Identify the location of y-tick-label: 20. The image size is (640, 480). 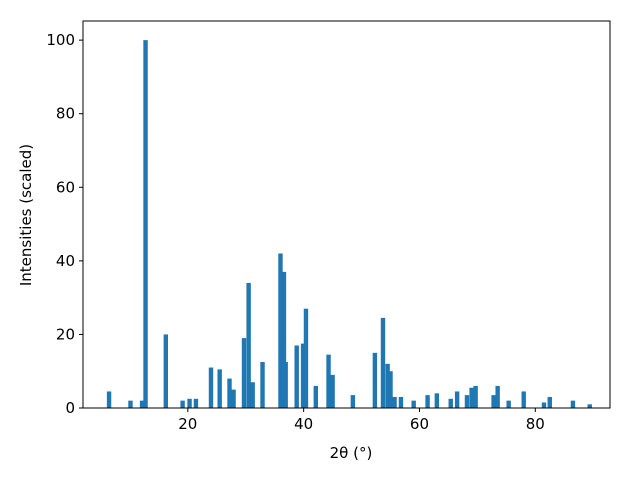
(65, 334).